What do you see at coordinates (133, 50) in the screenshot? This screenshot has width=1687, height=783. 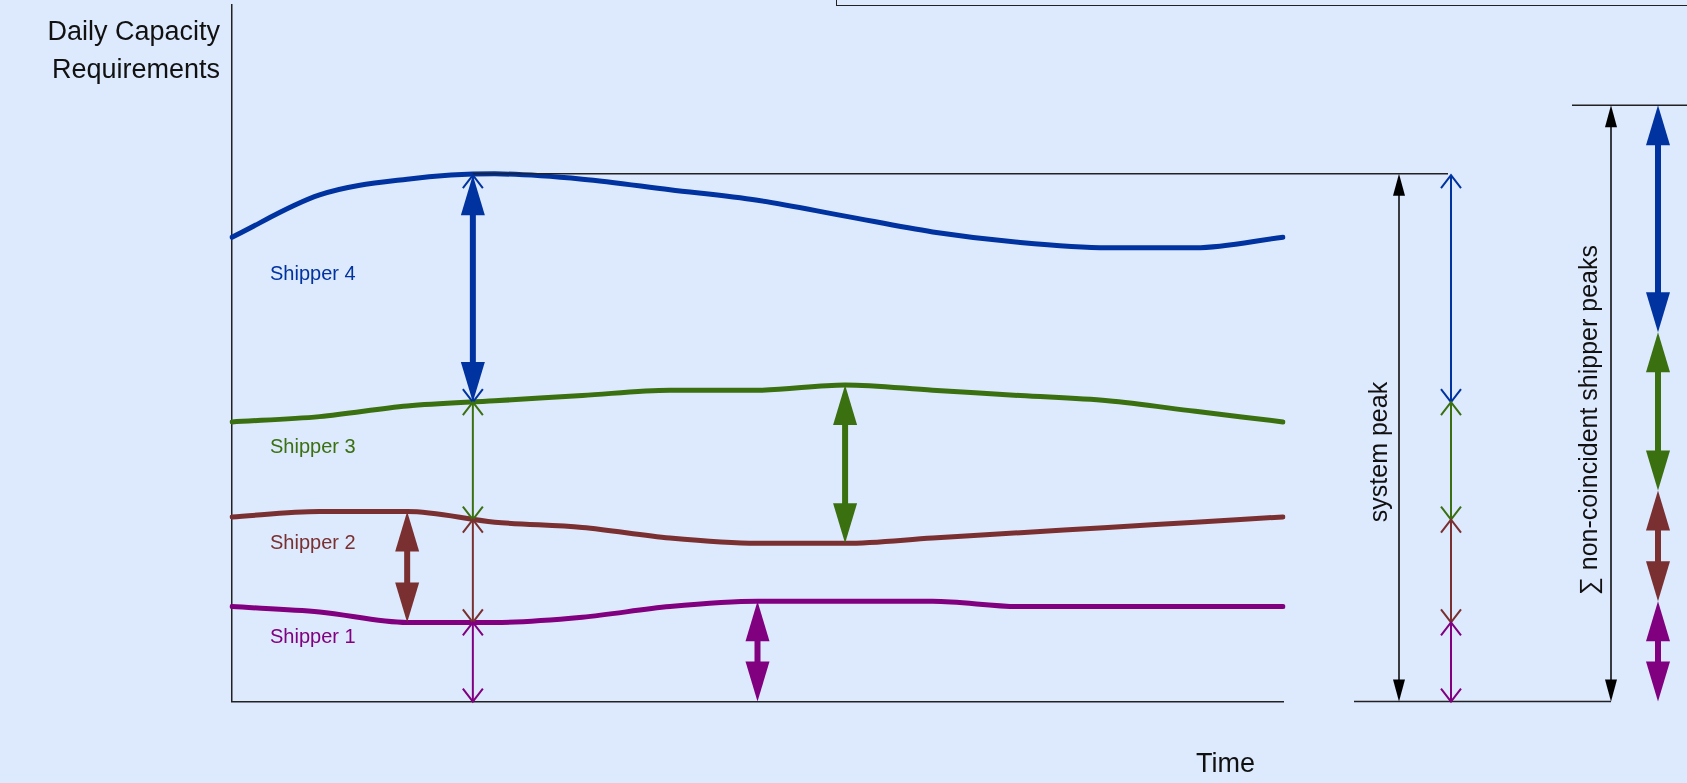 I see `y-axis-title: Daily Capacity Requirements` at bounding box center [133, 50].